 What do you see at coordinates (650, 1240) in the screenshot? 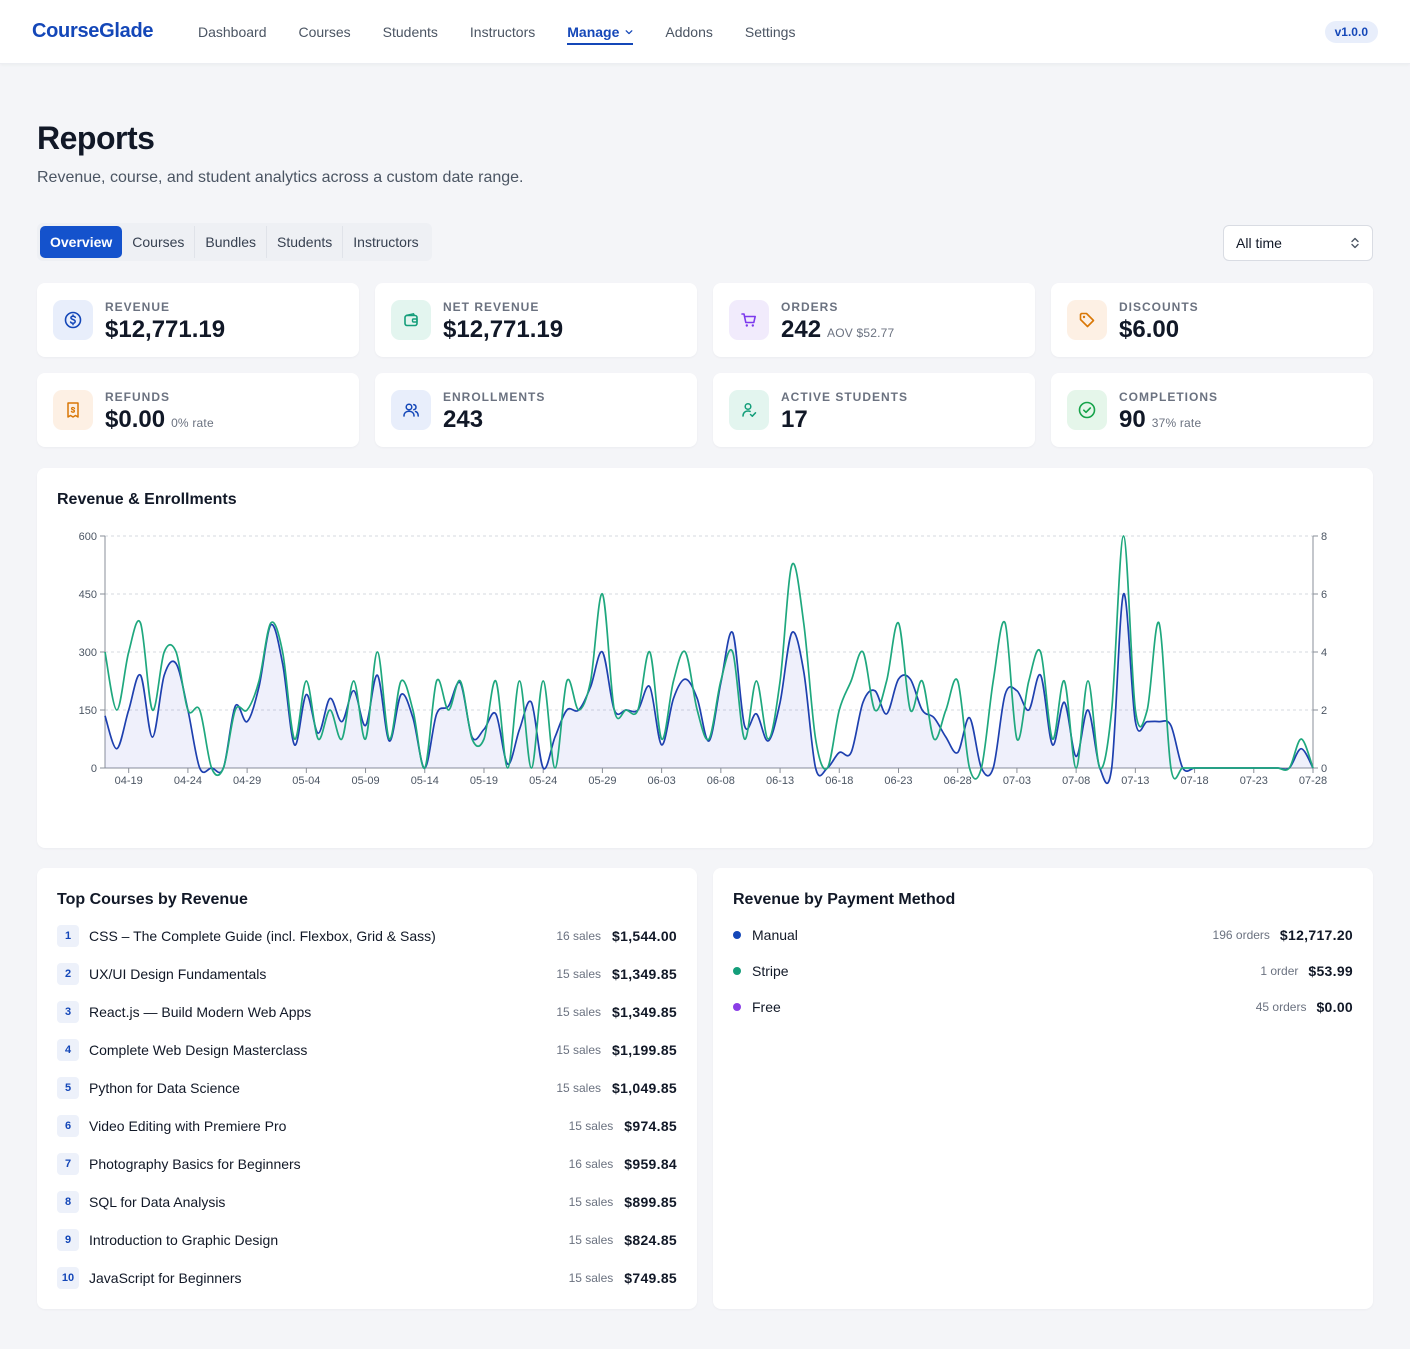
I see `course-amount: $824.85` at bounding box center [650, 1240].